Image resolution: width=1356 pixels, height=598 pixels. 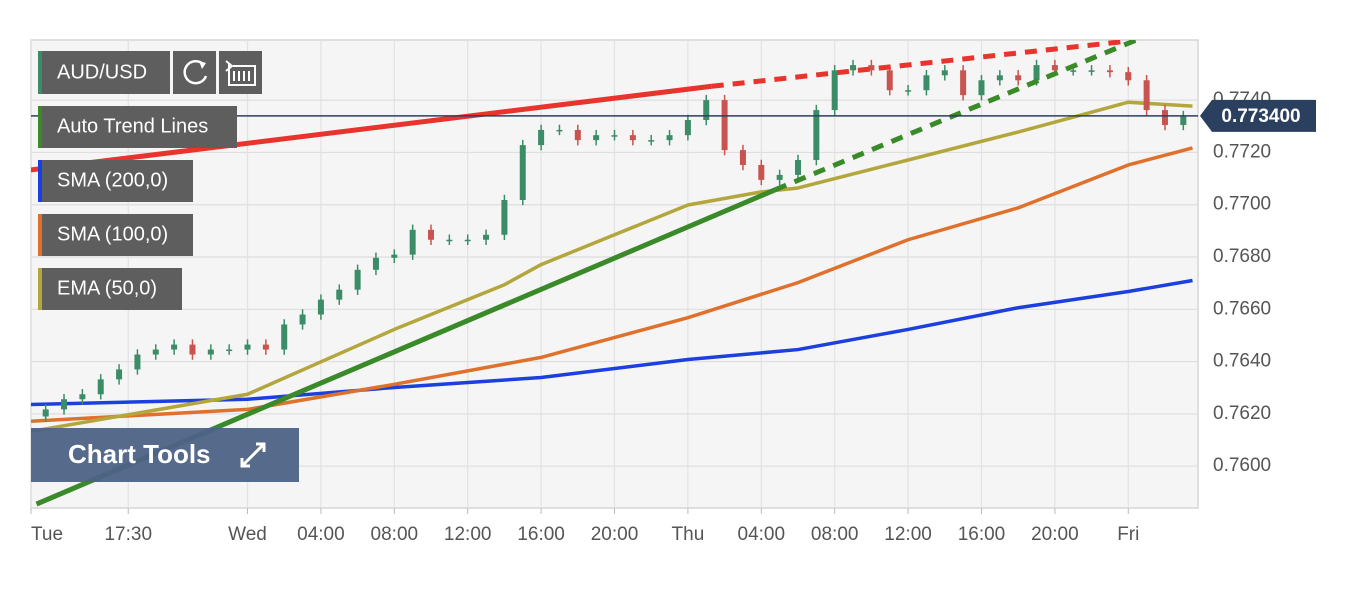 I want to click on trend-lines-button, so click(x=137, y=127).